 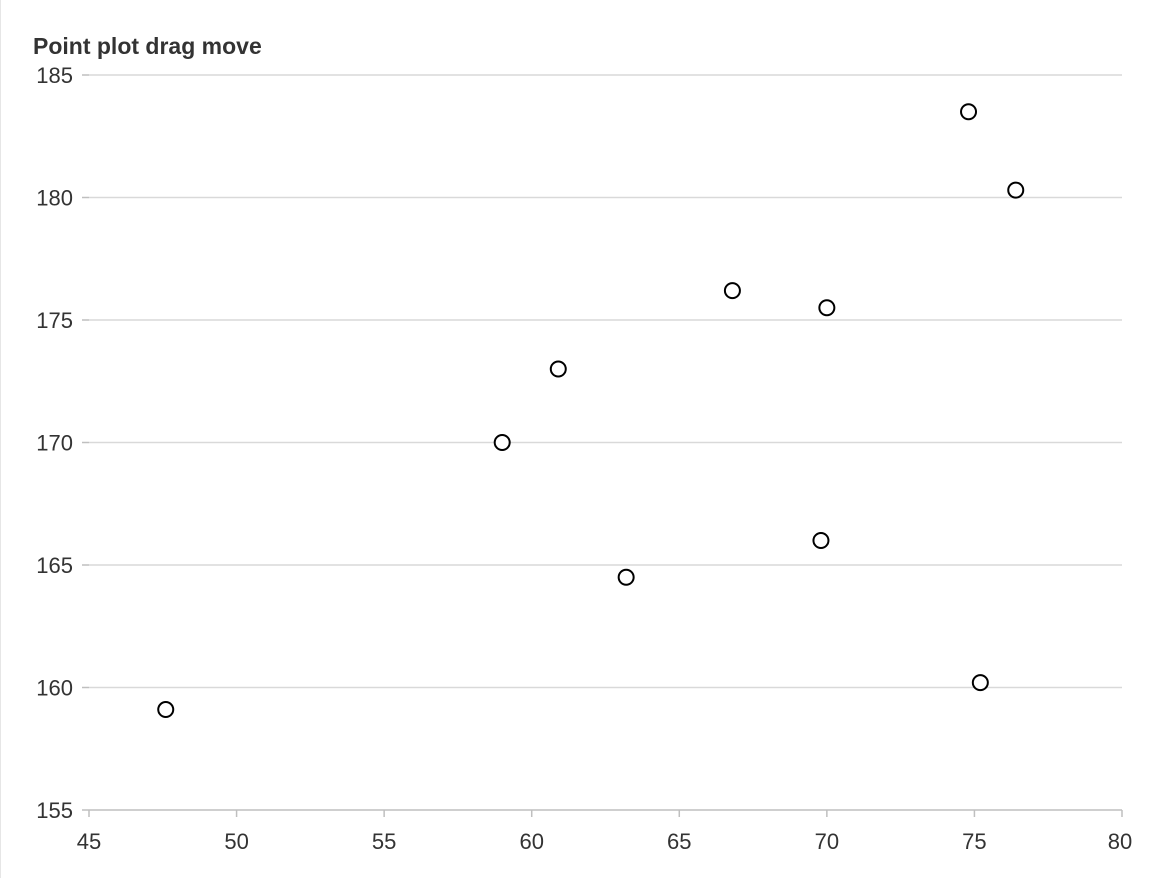 What do you see at coordinates (384, 841) in the screenshot?
I see `x-tick-label: 55` at bounding box center [384, 841].